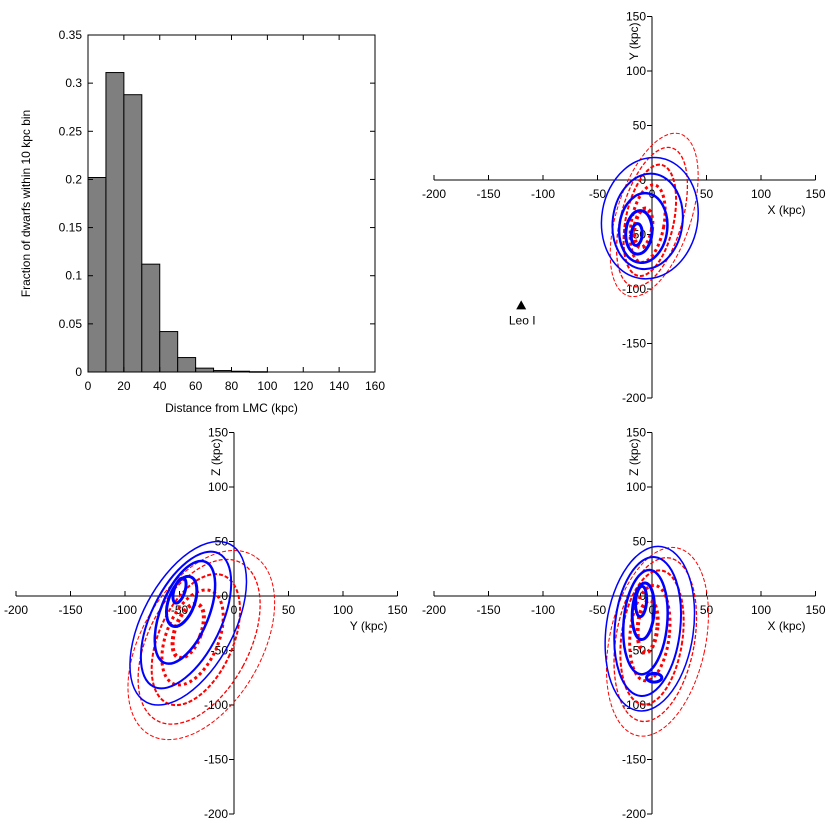  I want to click on y-tick-label: 0.15, so click(71, 228).